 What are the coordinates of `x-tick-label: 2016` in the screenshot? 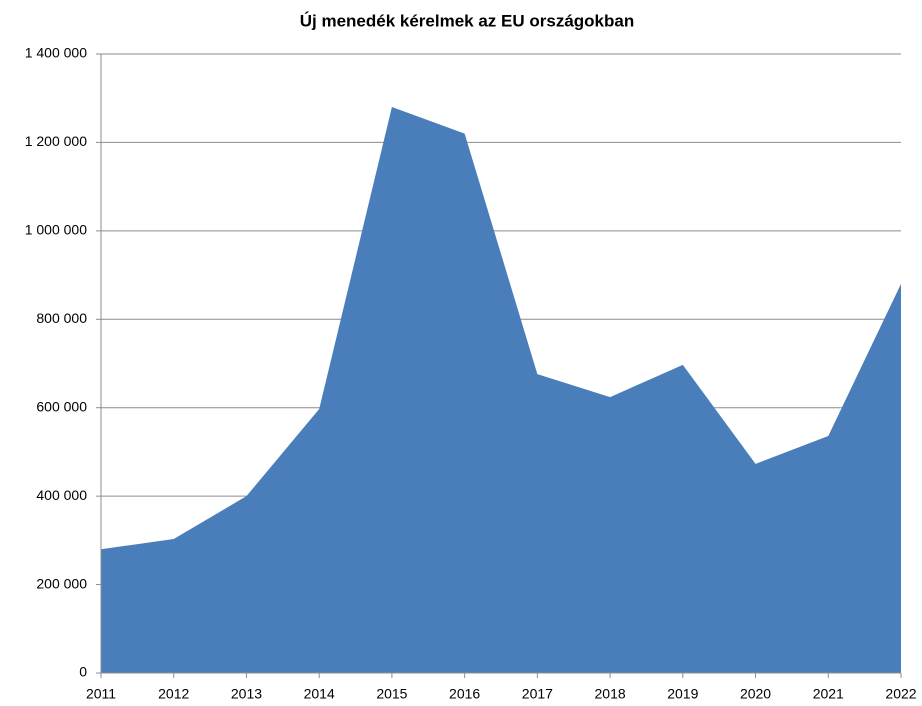 It's located at (464, 694).